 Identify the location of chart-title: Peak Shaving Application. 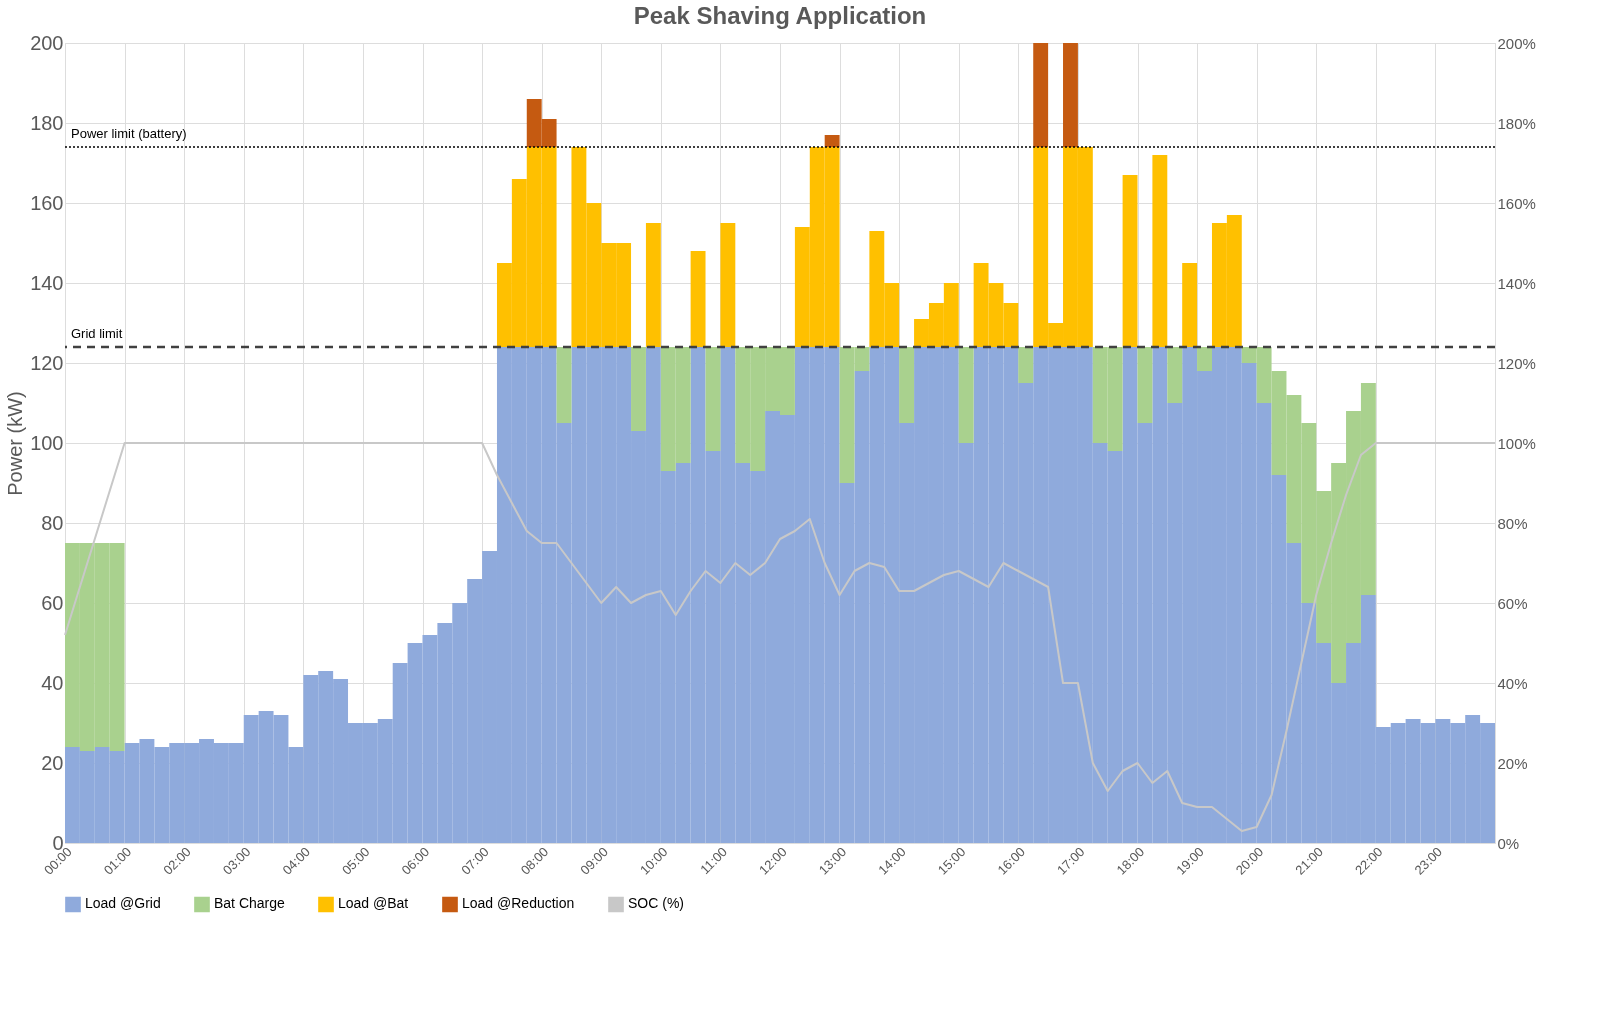
(780, 15).